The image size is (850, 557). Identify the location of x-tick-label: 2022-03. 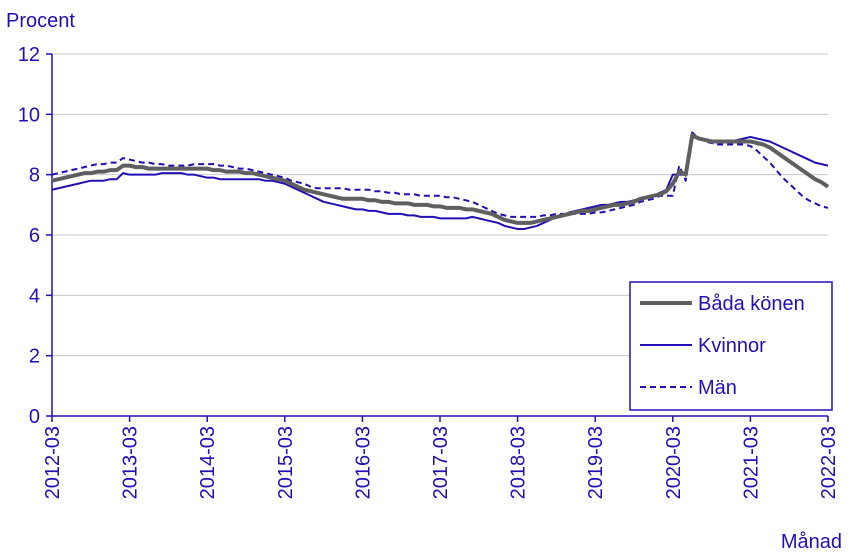
(829, 462).